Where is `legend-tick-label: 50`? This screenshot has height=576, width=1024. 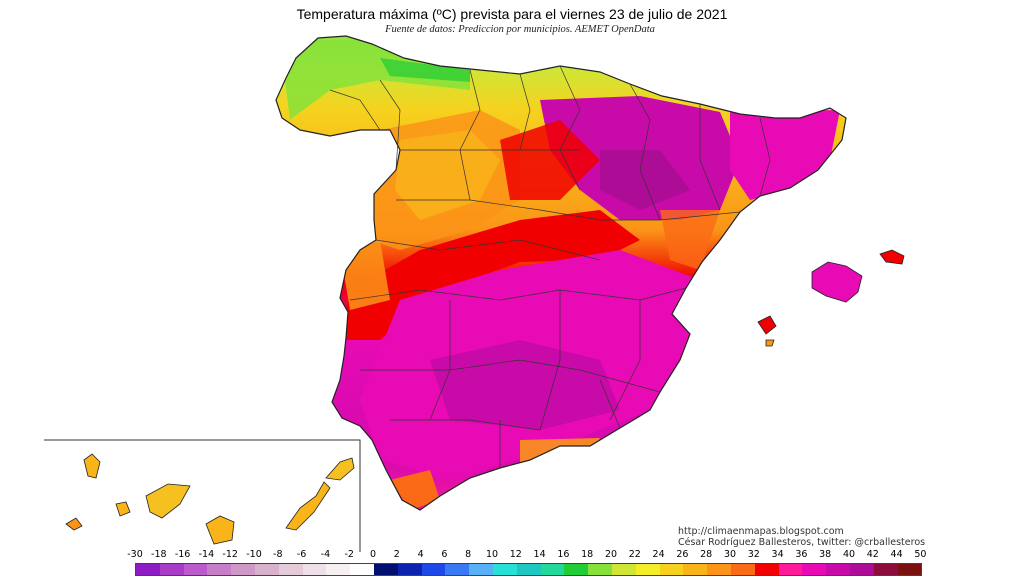 legend-tick-label: 50 is located at coordinates (920, 554).